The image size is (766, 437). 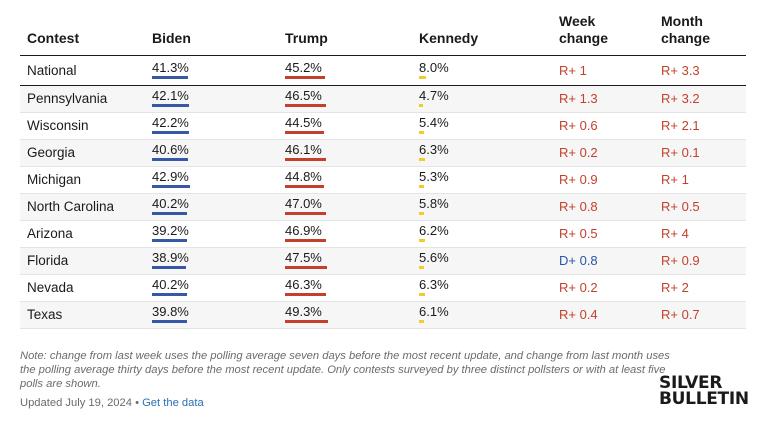 What do you see at coordinates (53, 38) in the screenshot?
I see `header-contest: Contest` at bounding box center [53, 38].